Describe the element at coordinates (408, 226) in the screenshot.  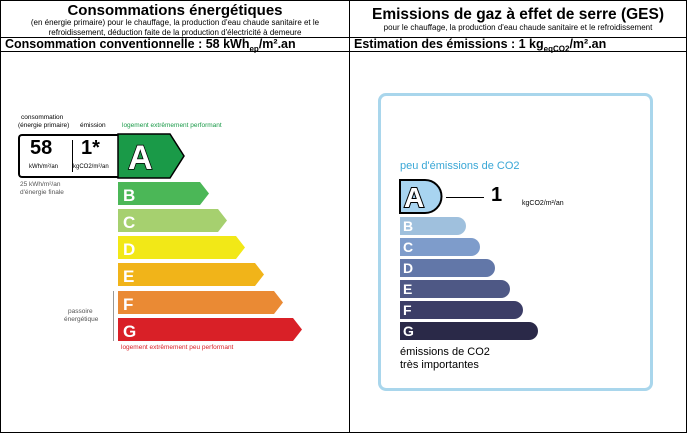
I see `ges-class-letter-b: B` at that location.